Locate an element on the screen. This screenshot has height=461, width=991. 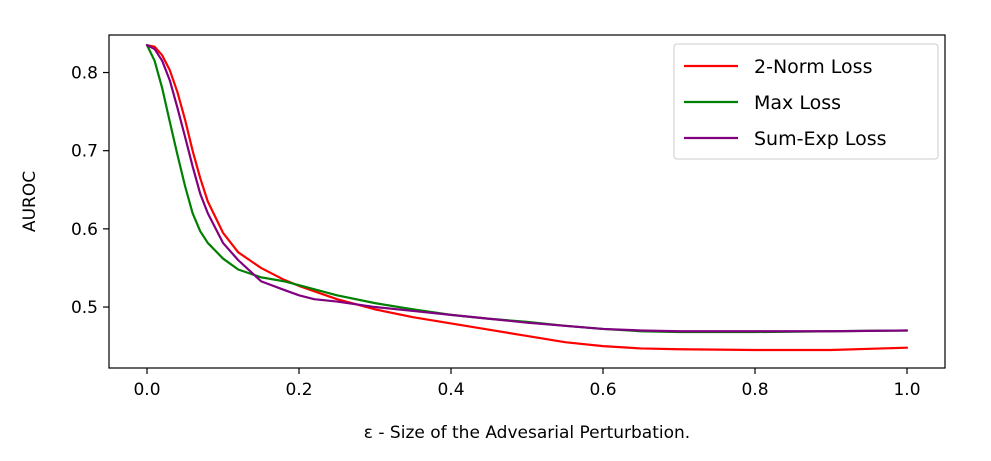
legend-label-3: Sum-Exp Loss is located at coordinates (820, 139).